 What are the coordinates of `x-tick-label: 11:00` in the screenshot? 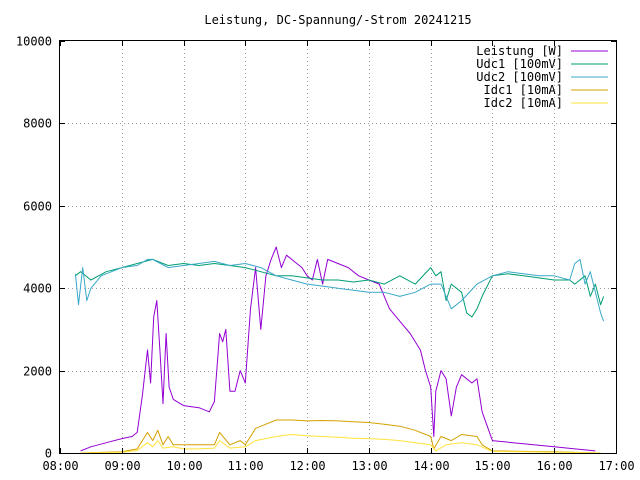 It's located at (245, 466).